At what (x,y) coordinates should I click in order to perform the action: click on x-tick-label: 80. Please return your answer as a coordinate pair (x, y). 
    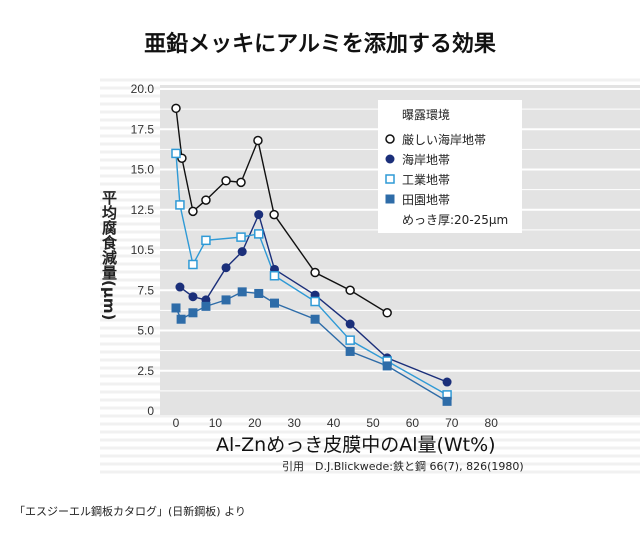
    Looking at the image, I should click on (492, 423).